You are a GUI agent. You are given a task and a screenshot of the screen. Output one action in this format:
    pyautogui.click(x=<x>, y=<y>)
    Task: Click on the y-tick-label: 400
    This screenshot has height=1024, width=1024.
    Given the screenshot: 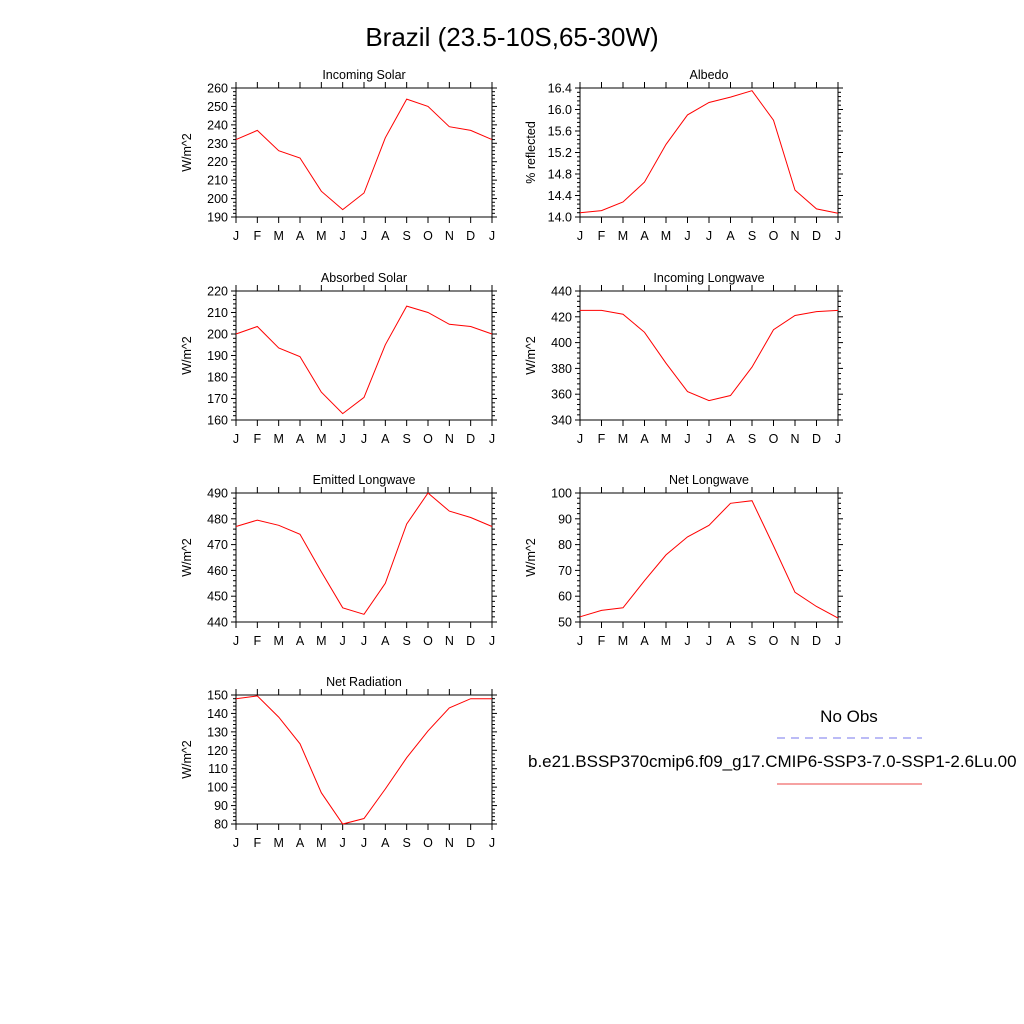 What is the action you would take?
    pyautogui.click(x=561, y=343)
    